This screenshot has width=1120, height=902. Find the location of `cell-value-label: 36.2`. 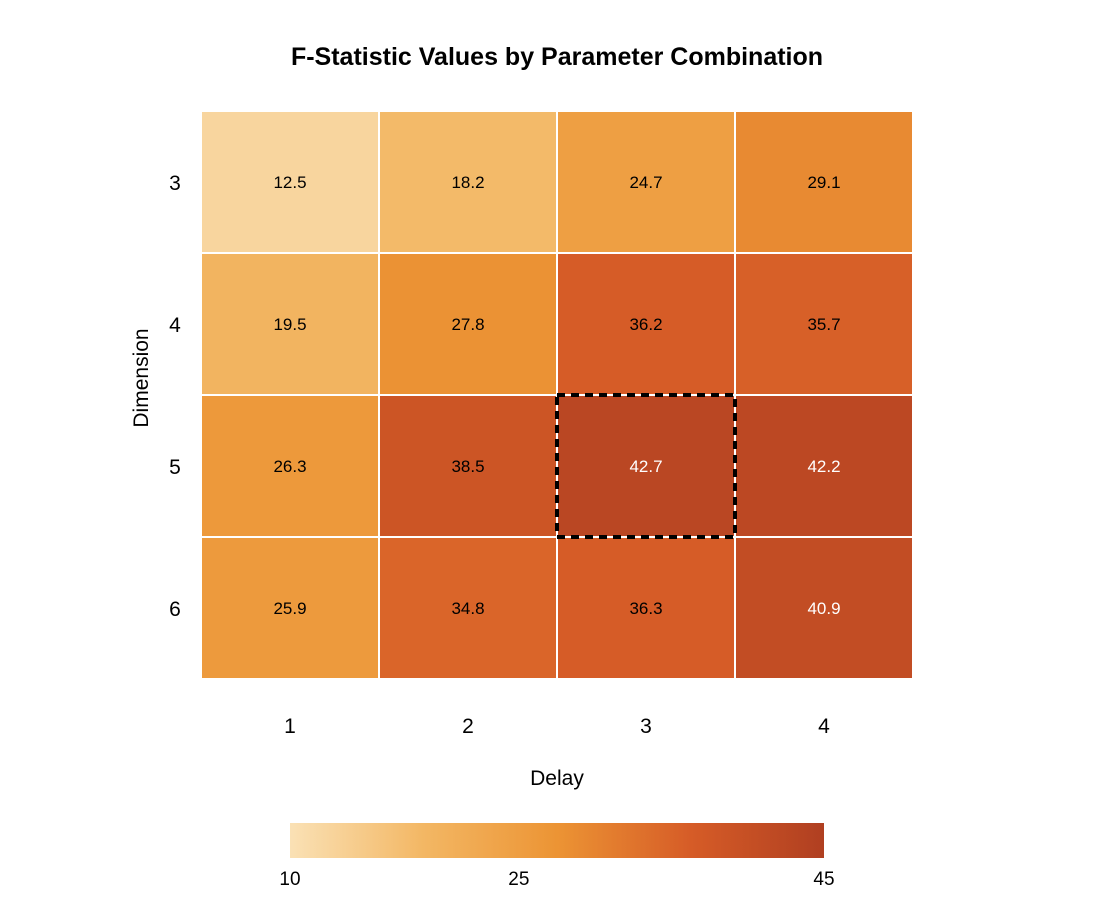

cell-value-label: 36.2 is located at coordinates (645, 324).